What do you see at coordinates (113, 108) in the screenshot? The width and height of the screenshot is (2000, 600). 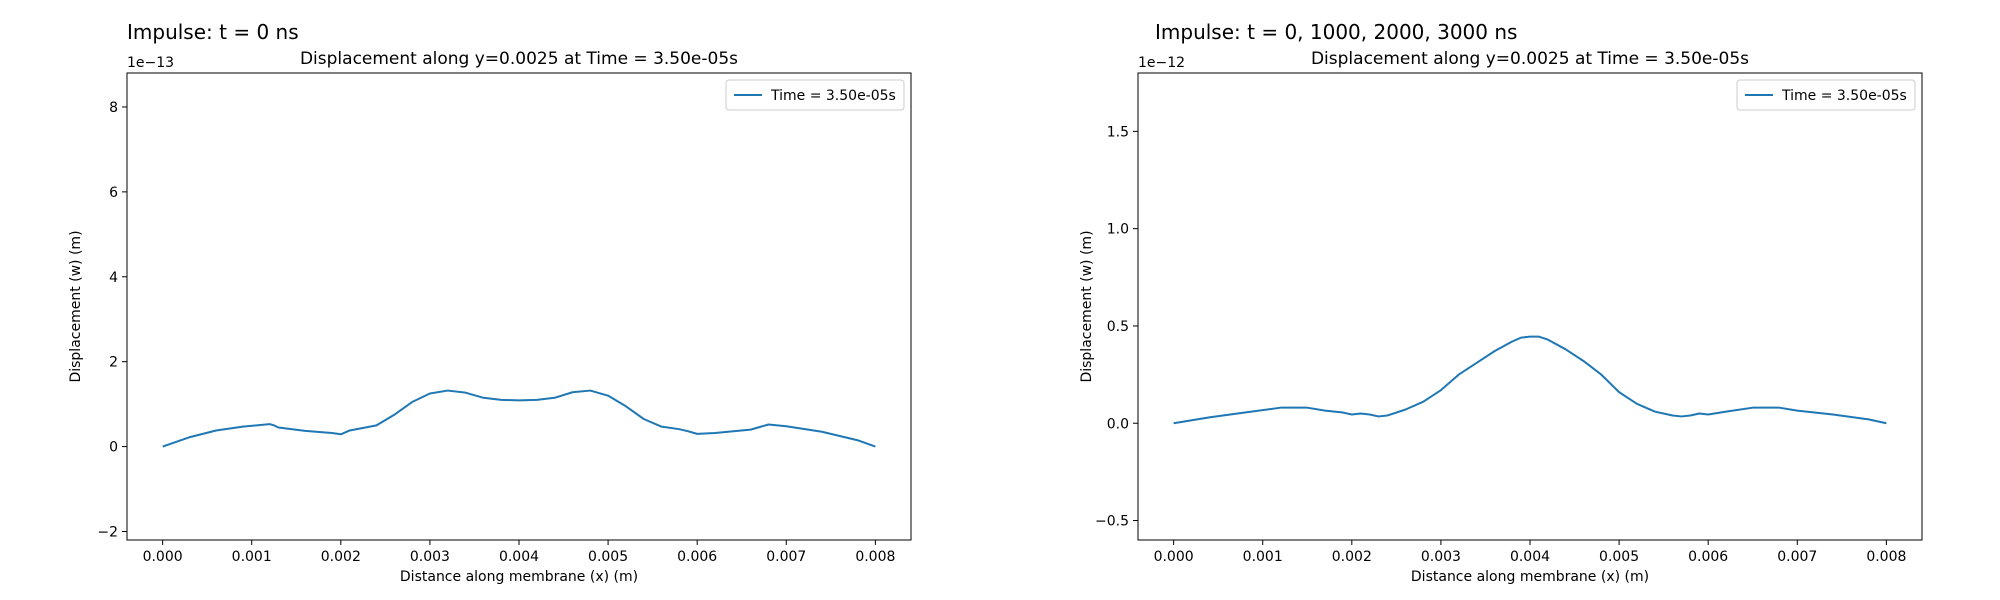 I see `chart-0-y-tick-label: 8` at bounding box center [113, 108].